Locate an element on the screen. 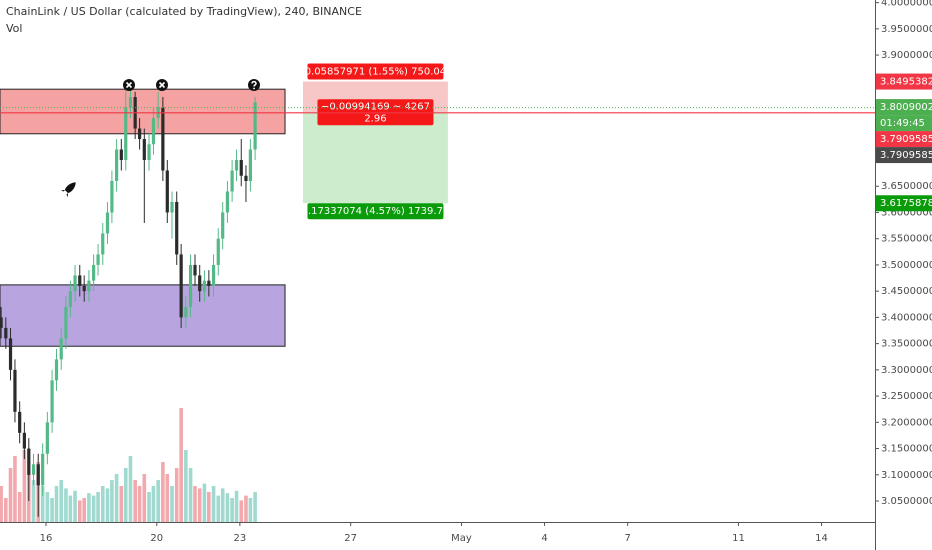 The image size is (932, 550). y-tick-label: 4.00000000 is located at coordinates (906, 4).